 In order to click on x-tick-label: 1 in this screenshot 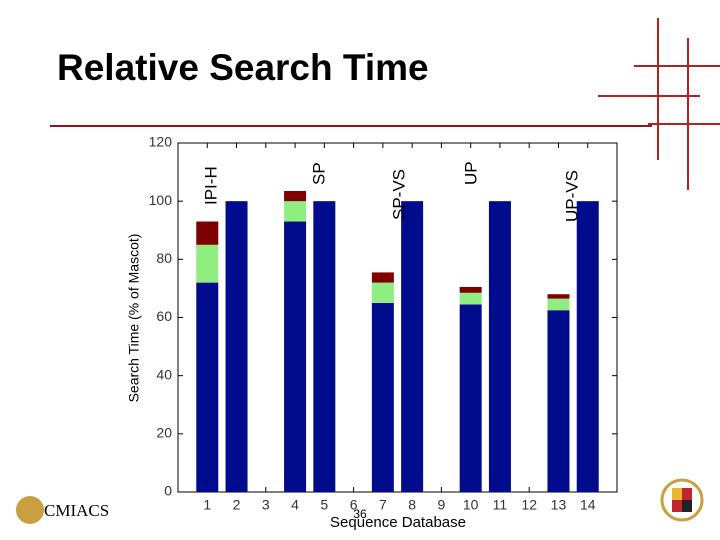, I will do `click(207, 505)`.